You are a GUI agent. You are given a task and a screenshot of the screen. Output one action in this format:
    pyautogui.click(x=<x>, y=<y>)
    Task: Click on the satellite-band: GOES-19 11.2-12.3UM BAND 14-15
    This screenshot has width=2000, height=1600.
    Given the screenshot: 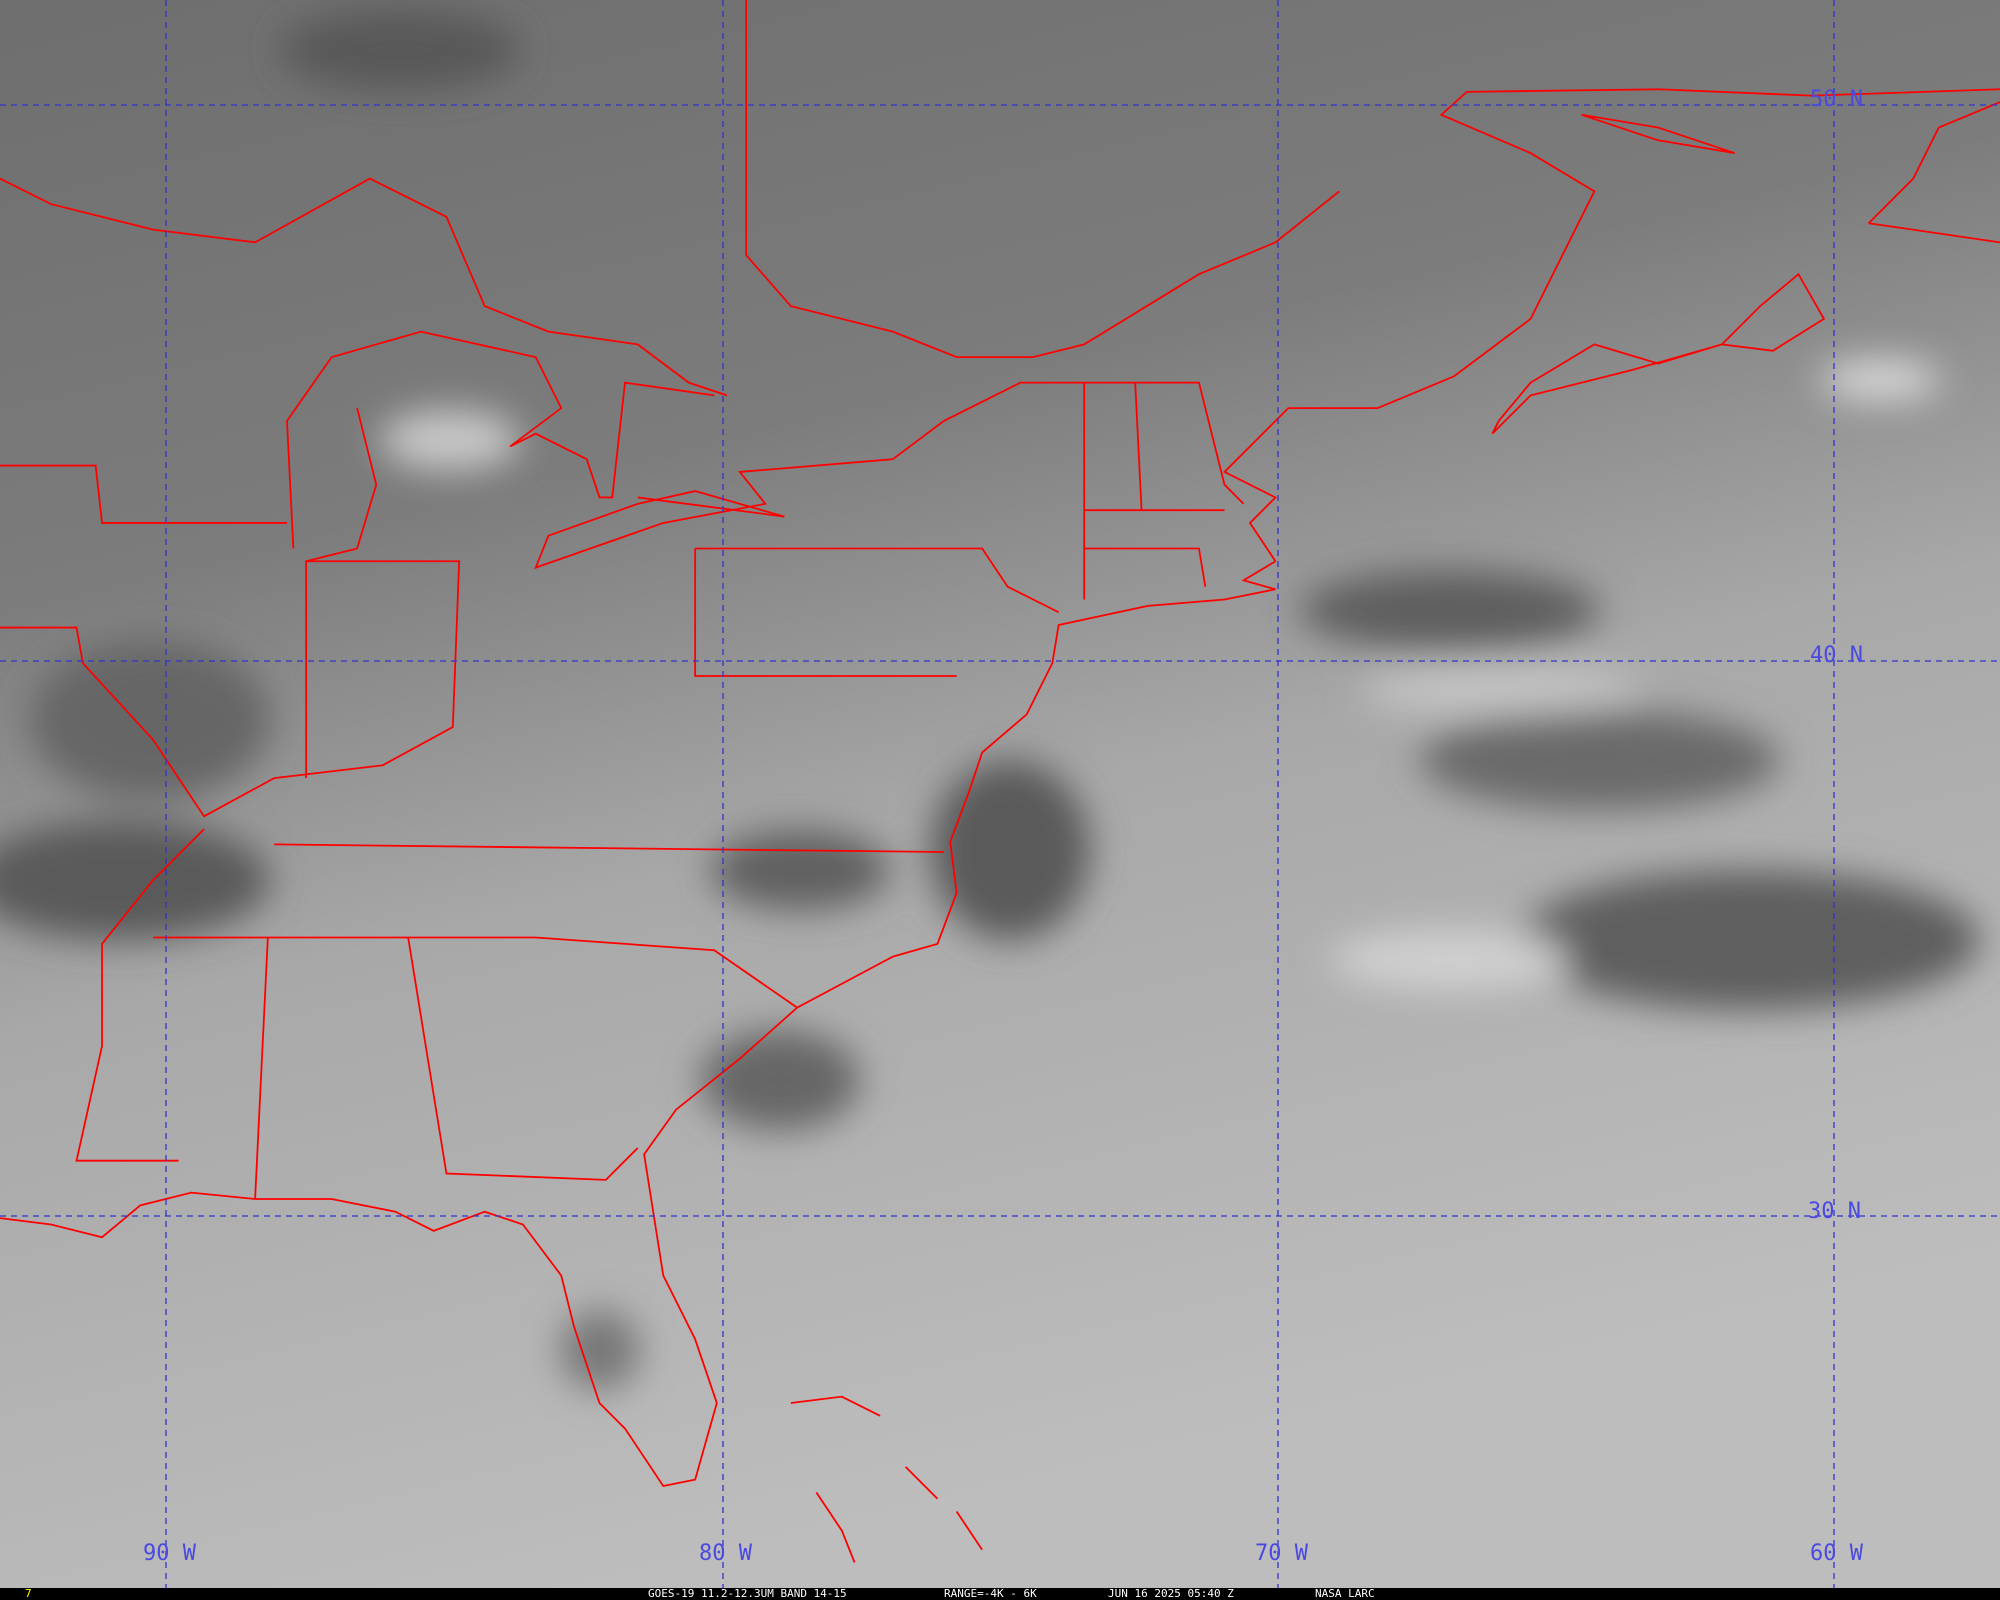 What is the action you would take?
    pyautogui.click(x=747, y=1593)
    